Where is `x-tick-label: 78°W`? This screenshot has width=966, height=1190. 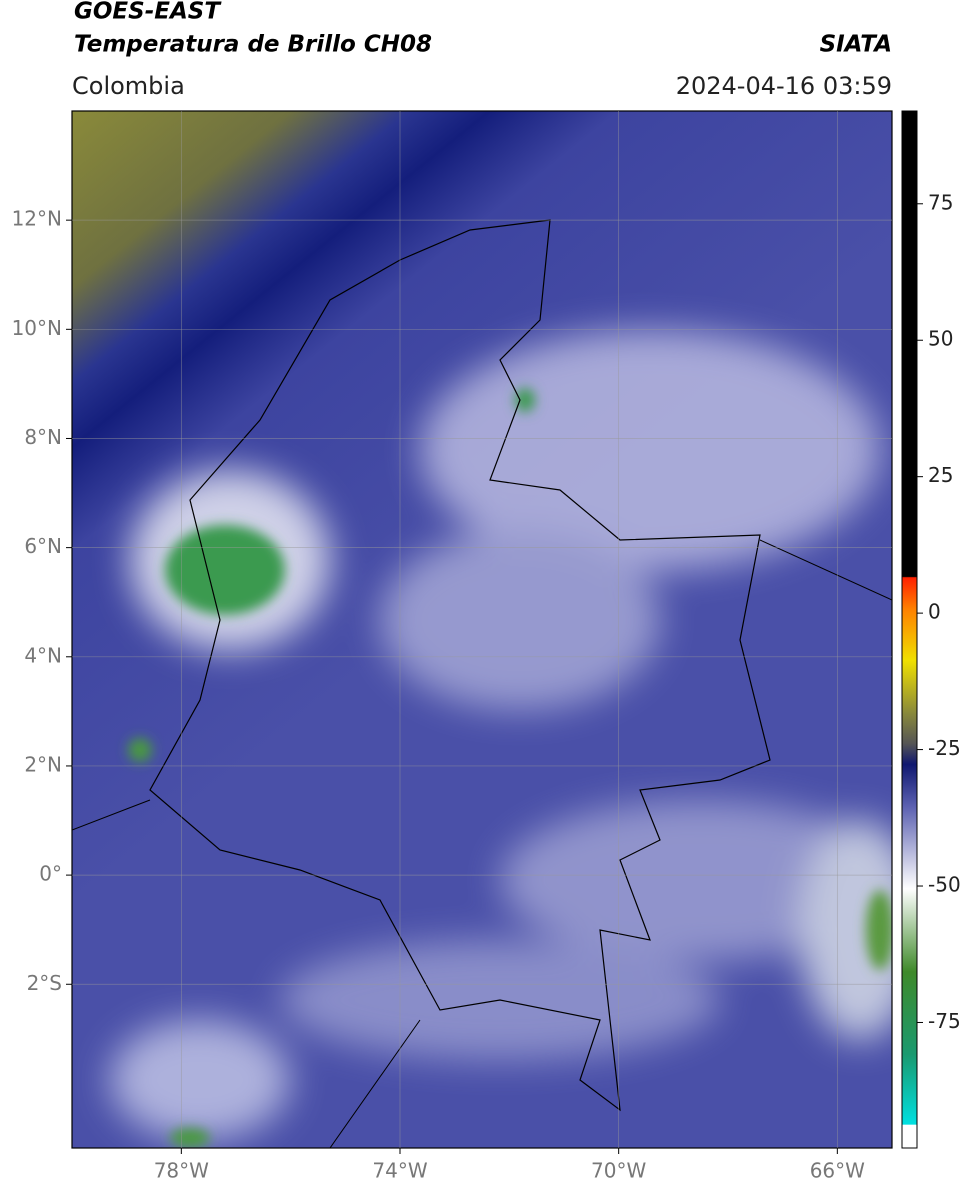 x-tick-label: 78°W is located at coordinates (181, 1171).